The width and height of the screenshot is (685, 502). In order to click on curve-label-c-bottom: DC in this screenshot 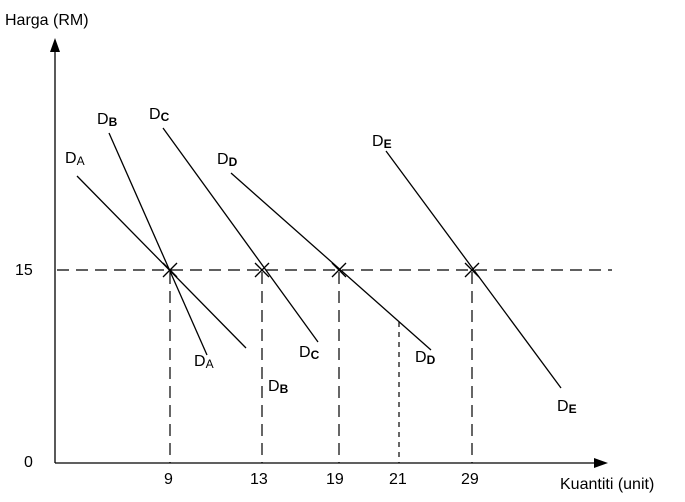, I will do `click(309, 353)`.